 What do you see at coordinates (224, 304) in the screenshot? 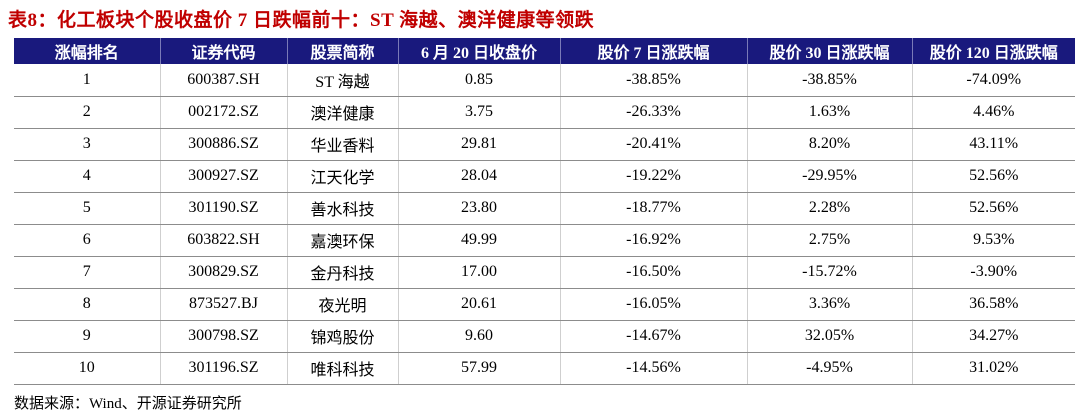
I see `table-cell: 873527.BJ` at bounding box center [224, 304].